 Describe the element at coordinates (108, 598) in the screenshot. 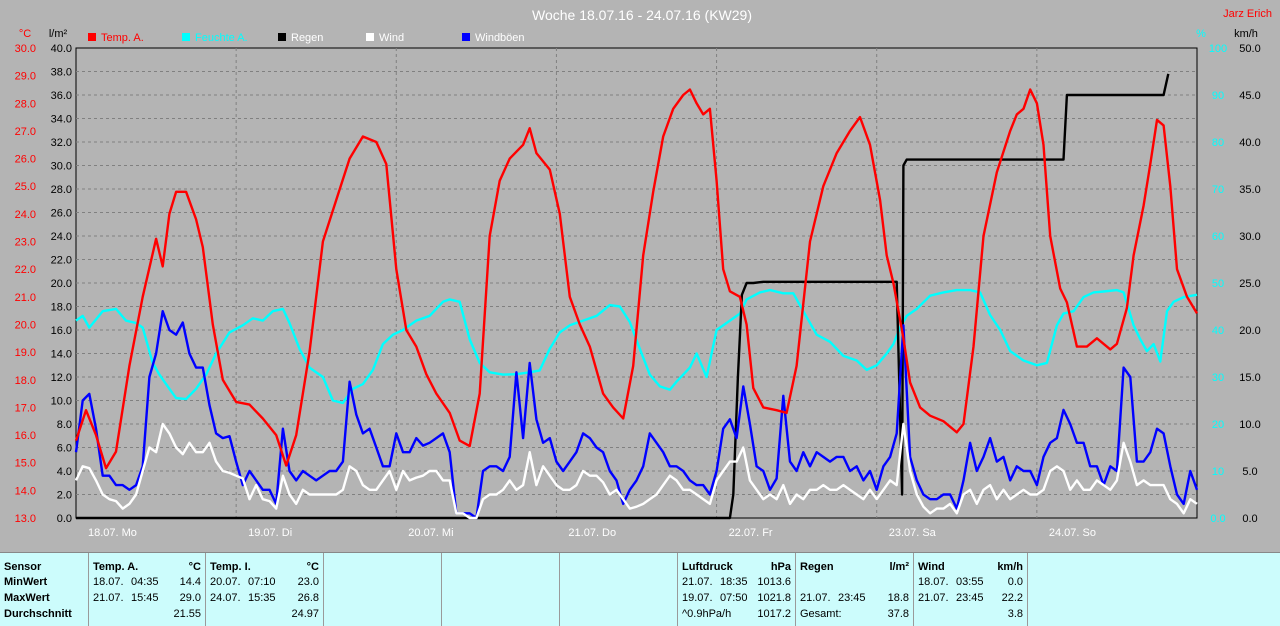

I see `temp-a-max-date: 21.07.` at that location.